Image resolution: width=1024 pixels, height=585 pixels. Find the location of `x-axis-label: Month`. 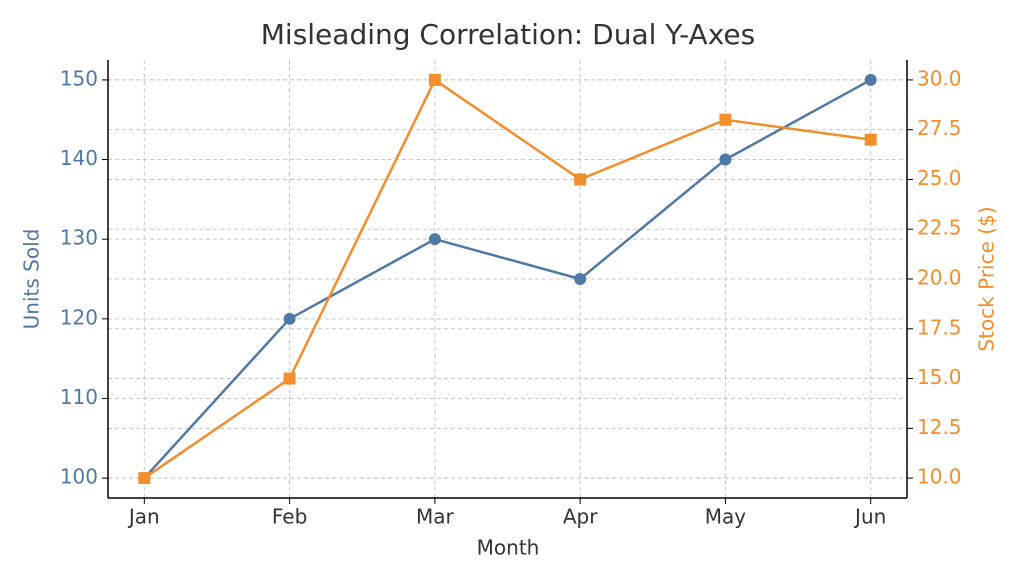

x-axis-label: Month is located at coordinates (508, 548).